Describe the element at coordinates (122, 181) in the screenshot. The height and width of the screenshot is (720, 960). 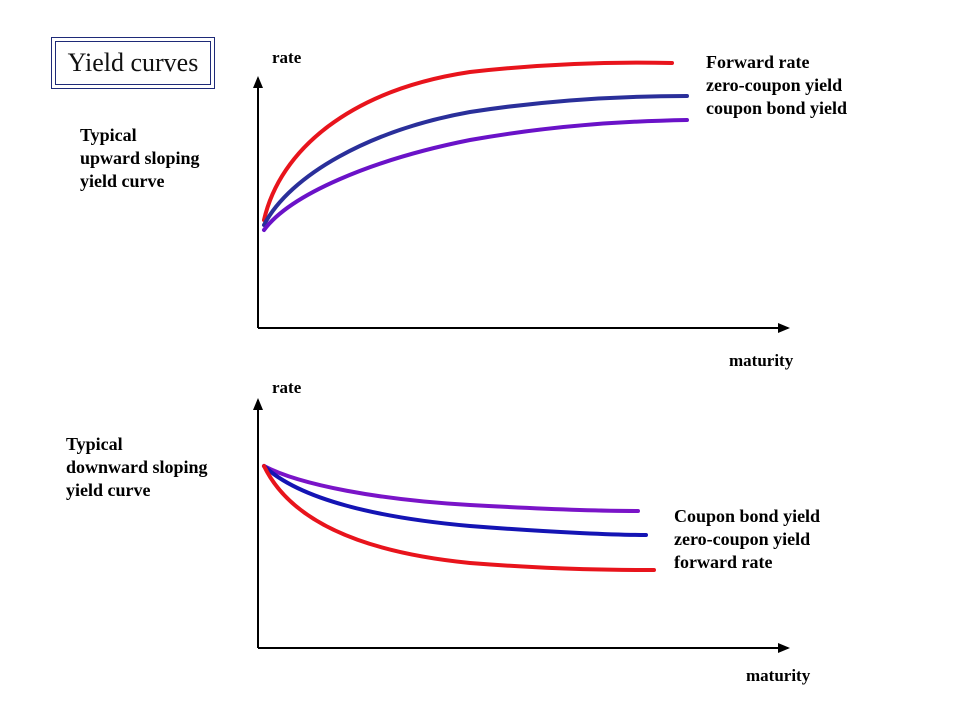
I see `upper-description-line: yield curve` at that location.